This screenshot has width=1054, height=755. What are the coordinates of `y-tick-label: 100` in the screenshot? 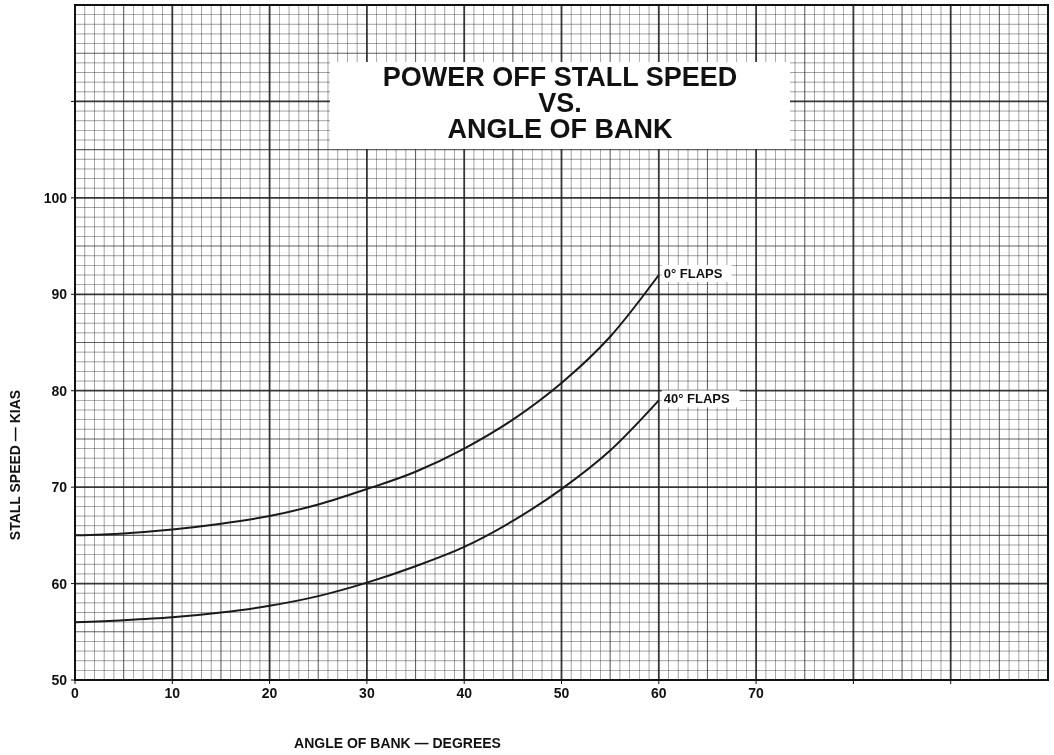 It's located at (55, 197).